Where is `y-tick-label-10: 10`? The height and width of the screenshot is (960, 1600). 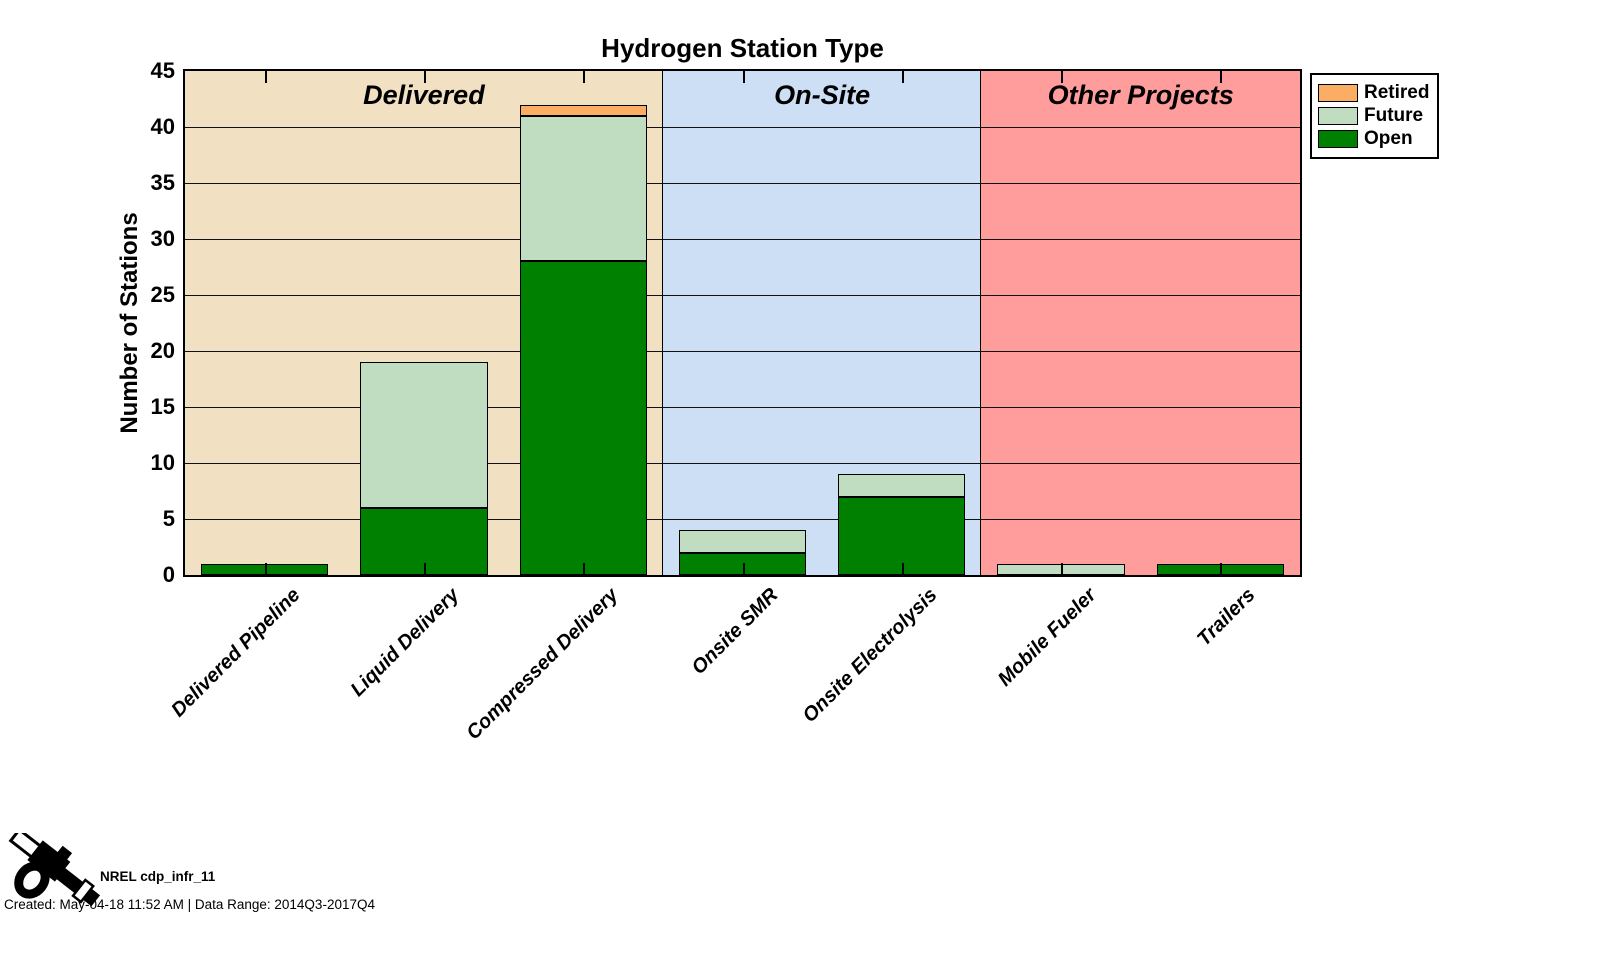 y-tick-label-10: 10 is located at coordinates (162, 462).